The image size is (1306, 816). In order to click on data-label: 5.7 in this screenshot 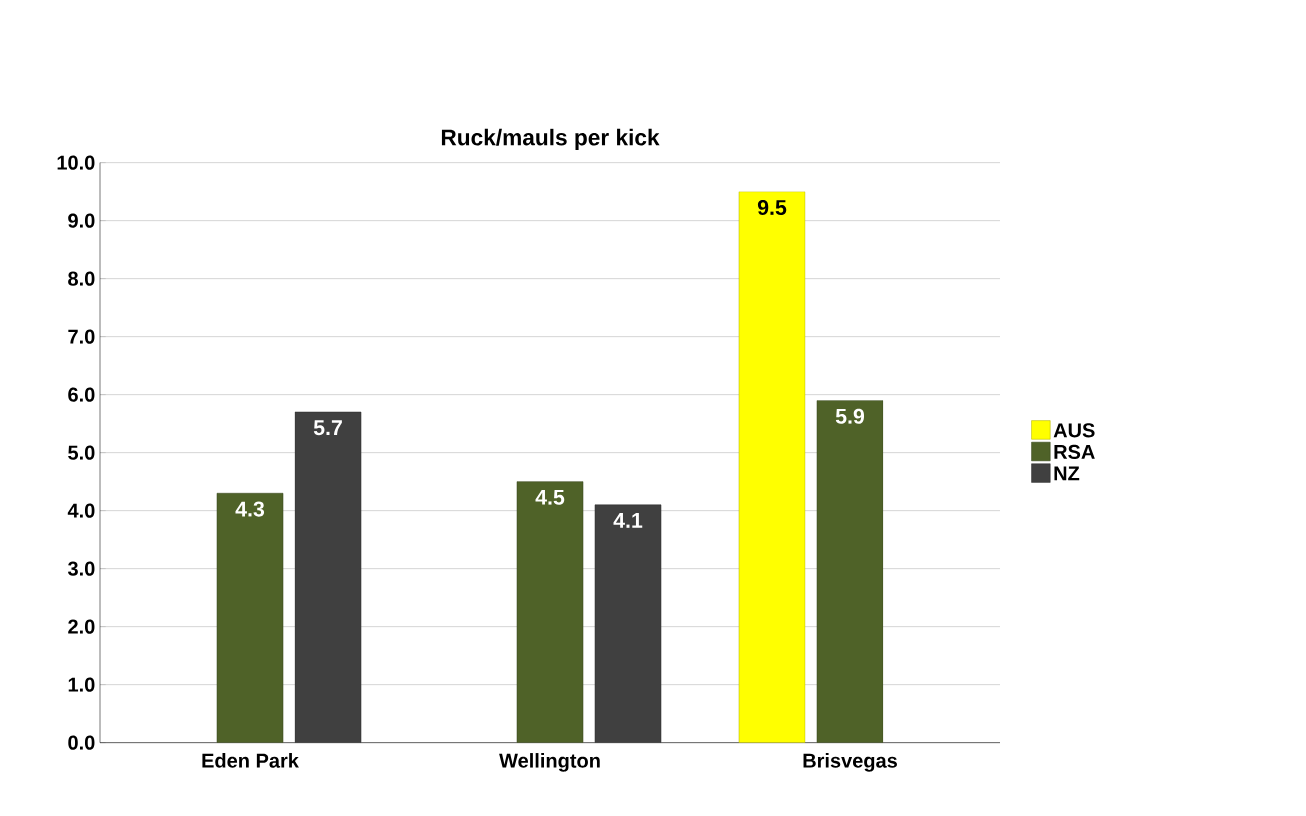, I will do `click(327, 428)`.